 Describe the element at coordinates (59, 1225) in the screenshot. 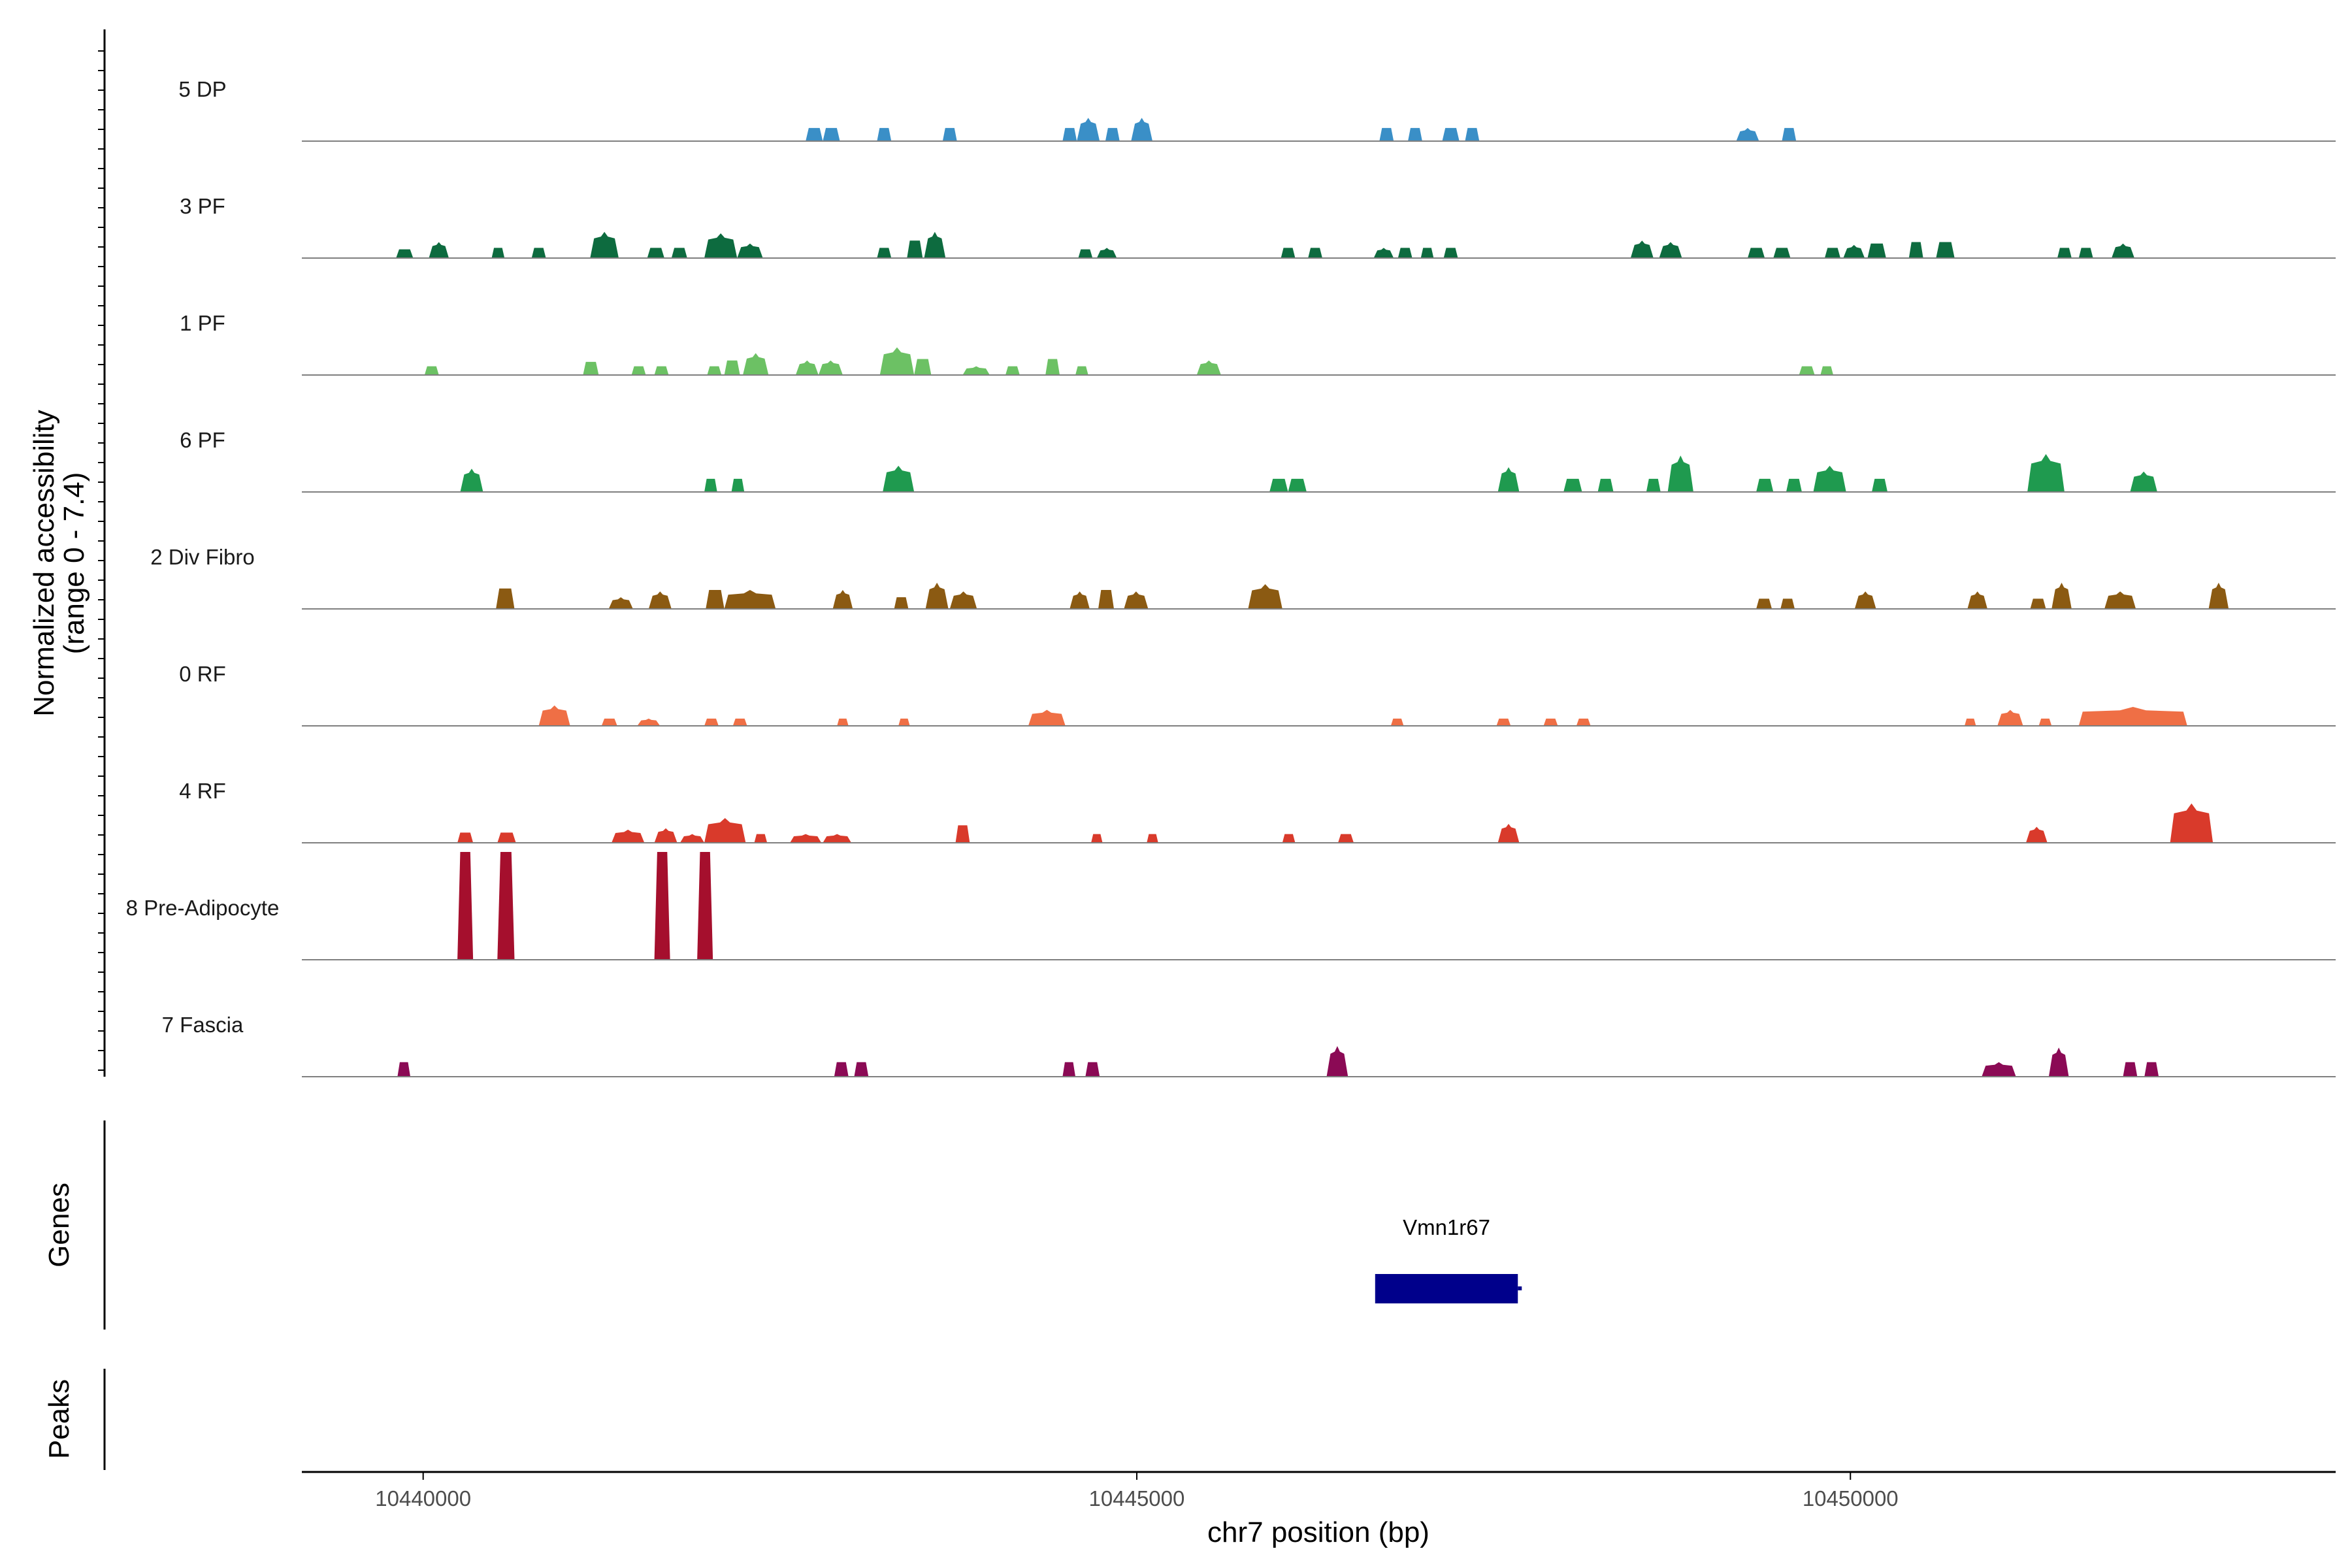

I see `genes-panel-label: Genes` at that location.